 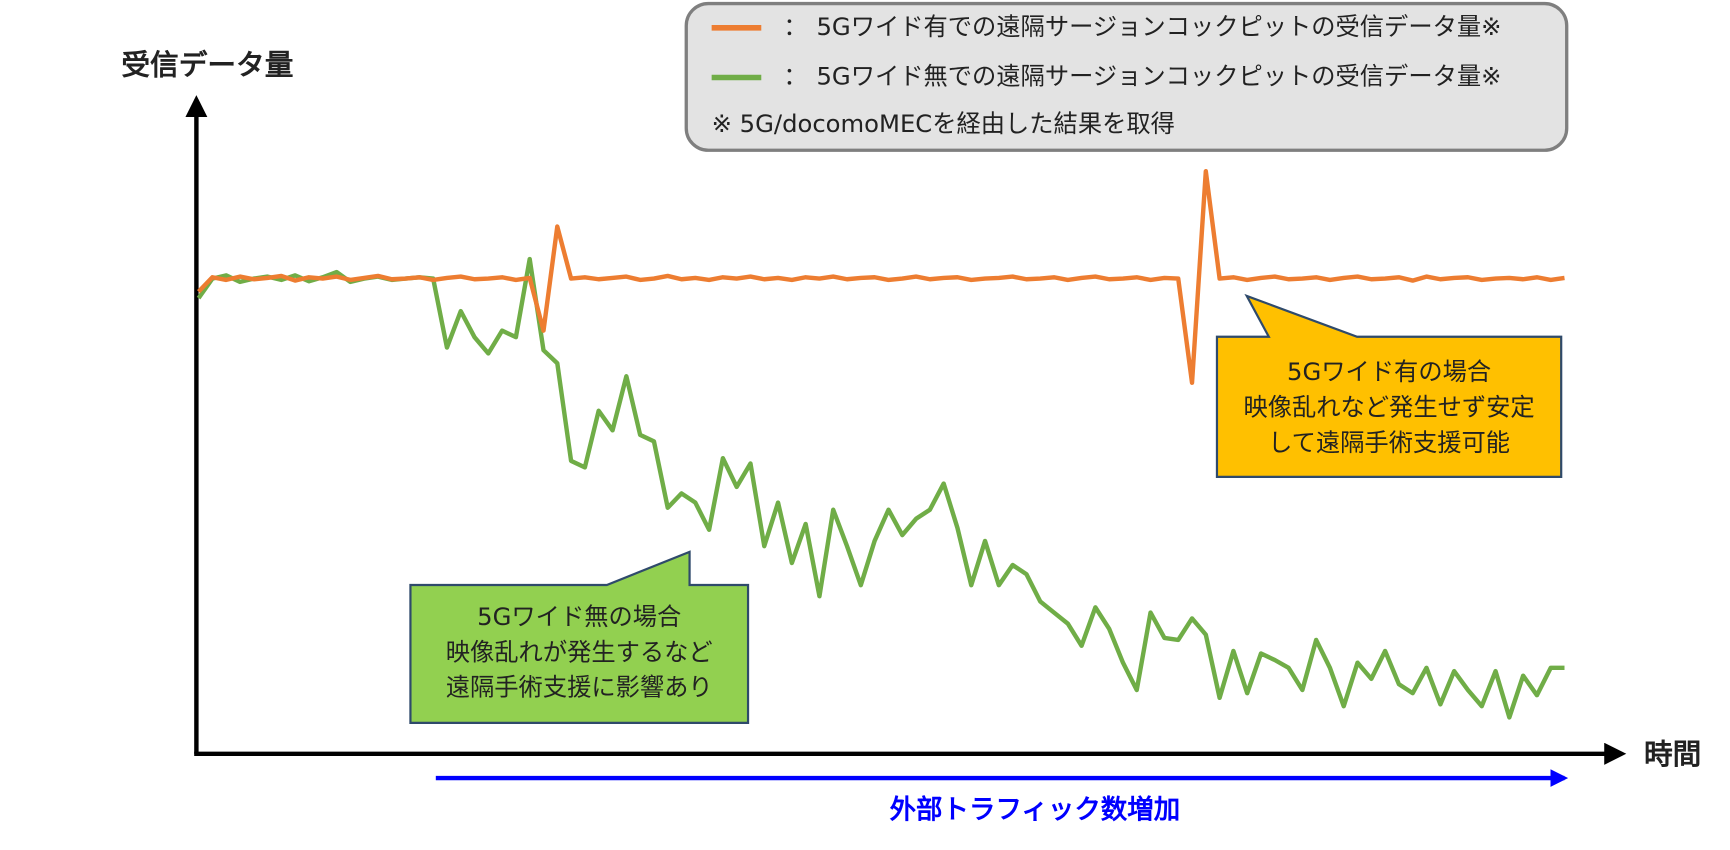 What do you see at coordinates (1388, 406) in the screenshot?
I see `annotation-text: 映像乱れなど発生せず安定` at bounding box center [1388, 406].